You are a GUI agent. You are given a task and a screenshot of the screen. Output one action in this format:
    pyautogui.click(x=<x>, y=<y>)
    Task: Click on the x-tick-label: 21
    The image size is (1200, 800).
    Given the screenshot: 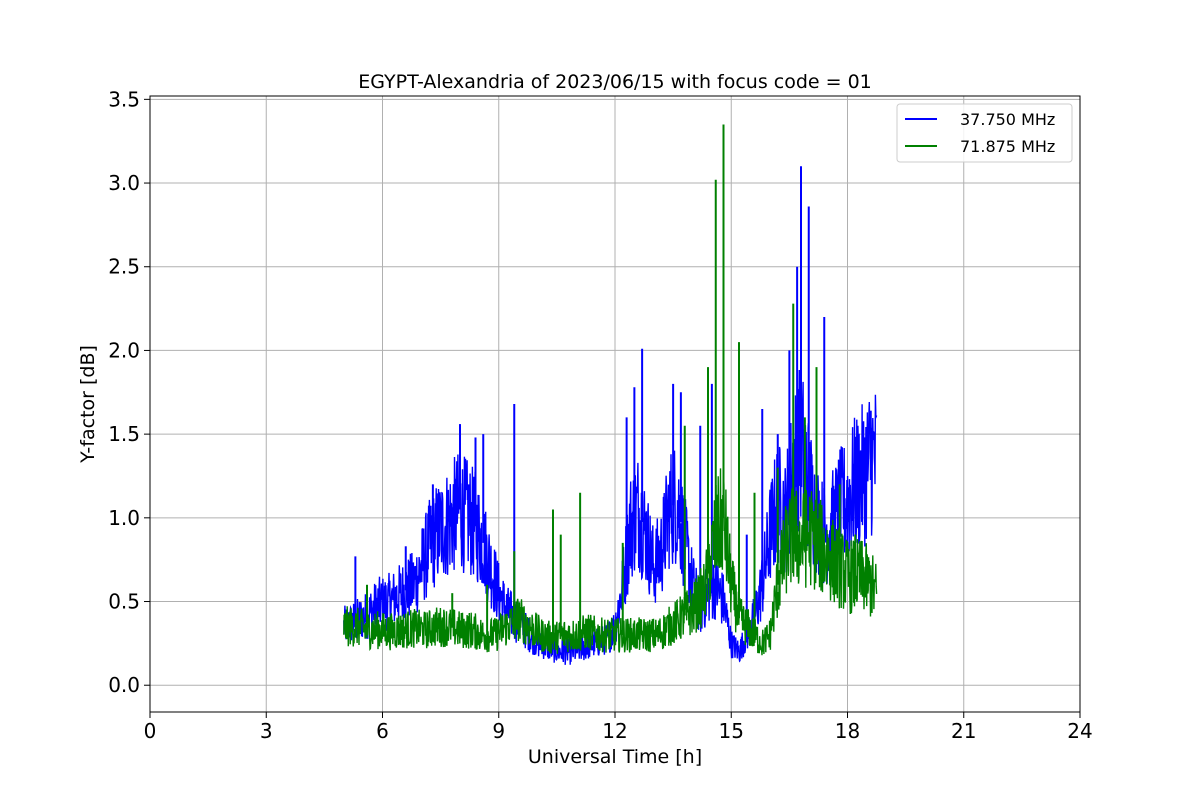 What is the action you would take?
    pyautogui.click(x=963, y=731)
    